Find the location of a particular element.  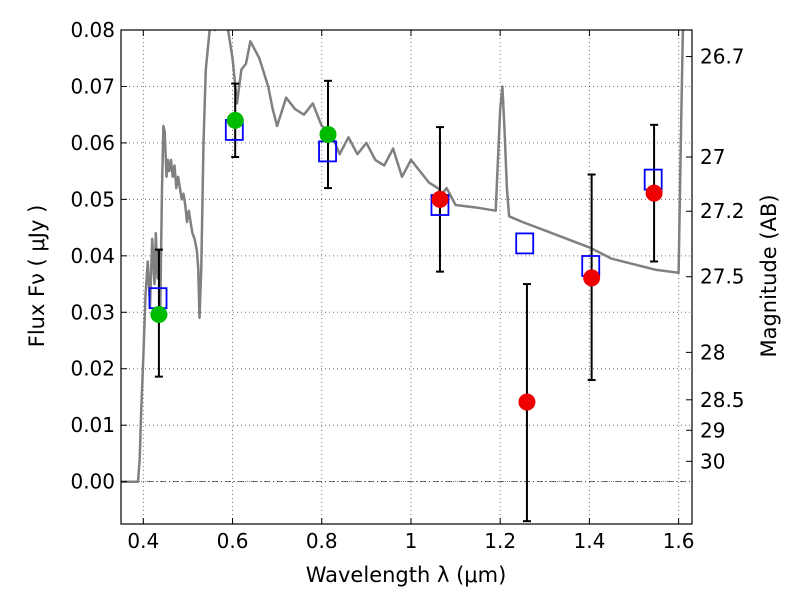

x-tick-label: 0.4 is located at coordinates (143, 541).